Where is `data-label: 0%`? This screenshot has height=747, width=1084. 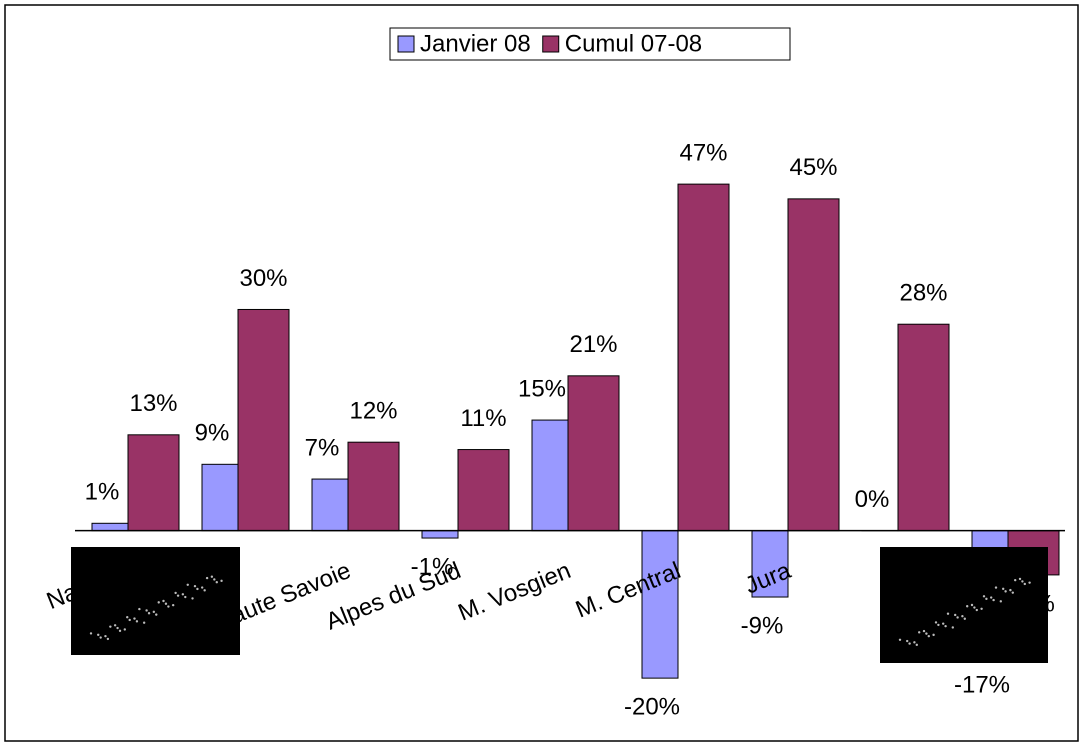
data-label: 0% is located at coordinates (872, 499).